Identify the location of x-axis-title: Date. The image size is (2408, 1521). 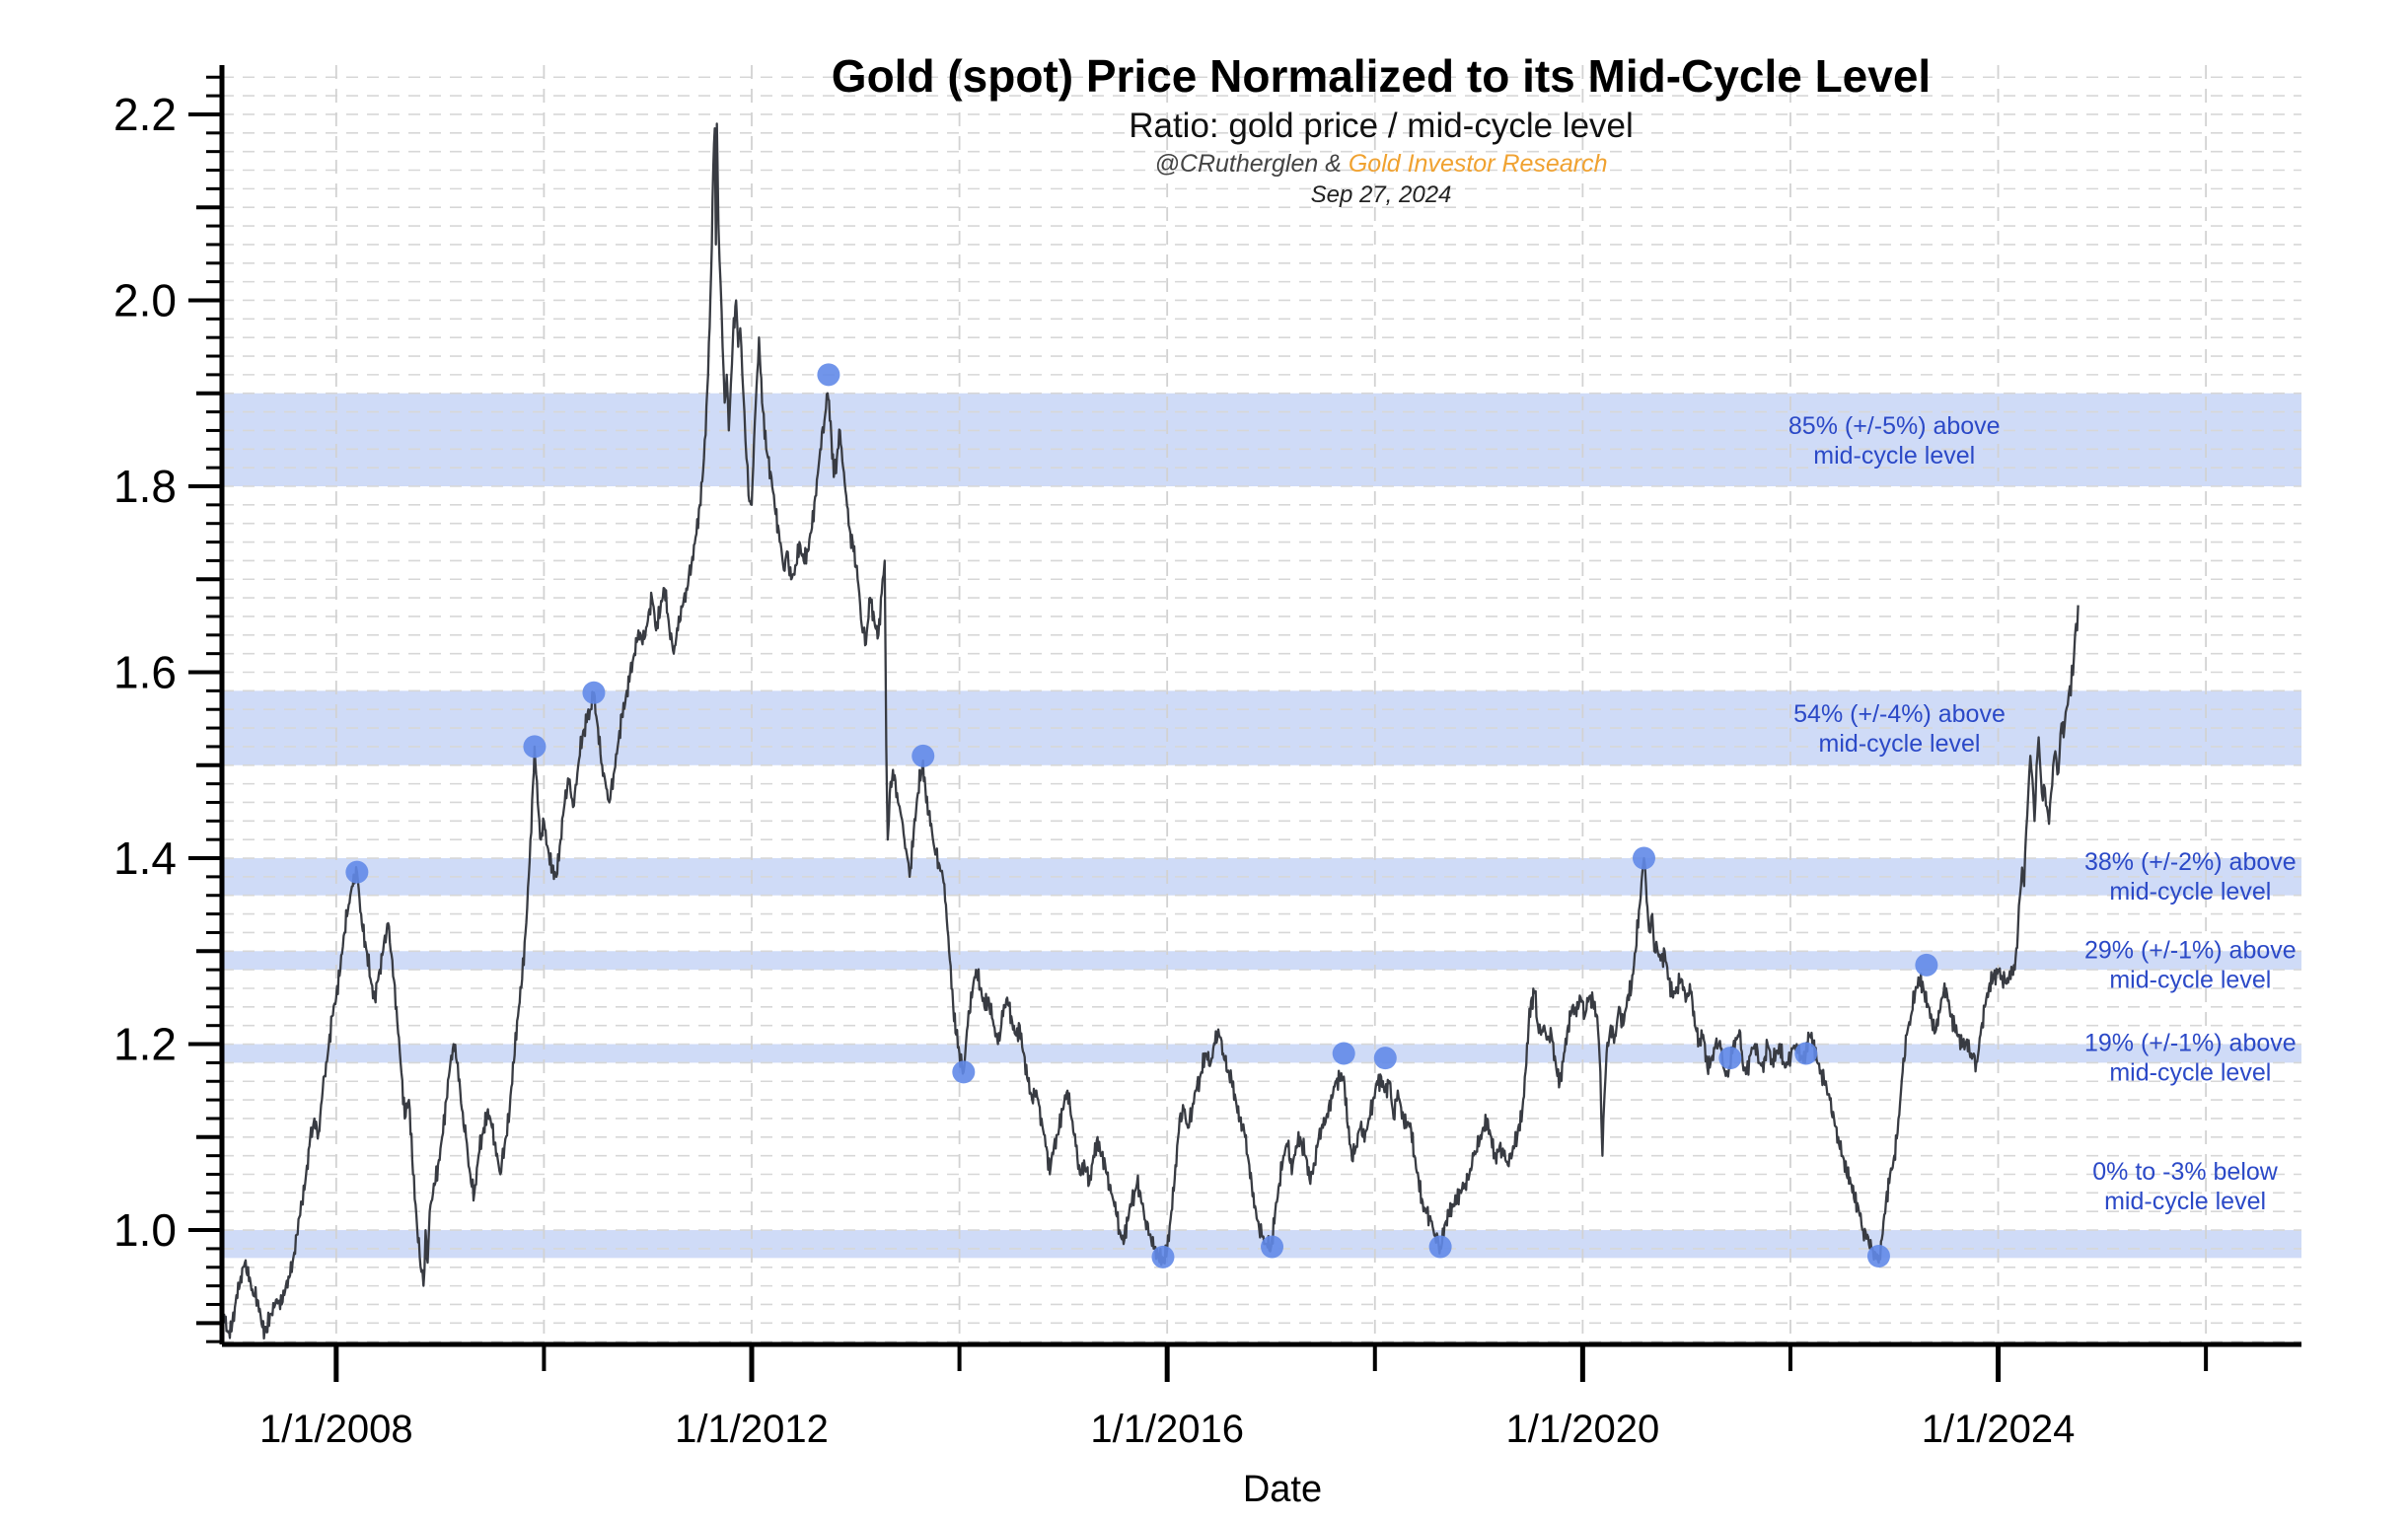
(1282, 1490).